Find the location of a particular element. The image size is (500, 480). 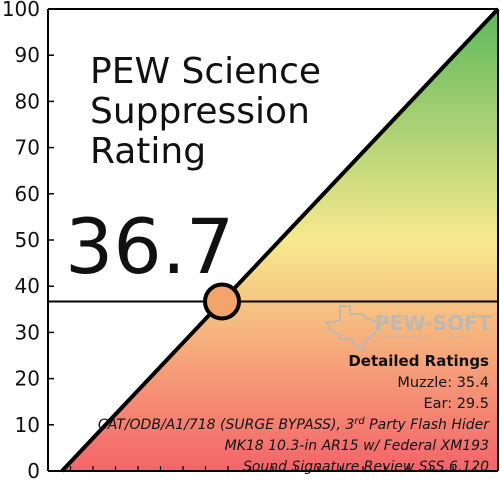

y-tick-label: 0 is located at coordinates (33, 469).